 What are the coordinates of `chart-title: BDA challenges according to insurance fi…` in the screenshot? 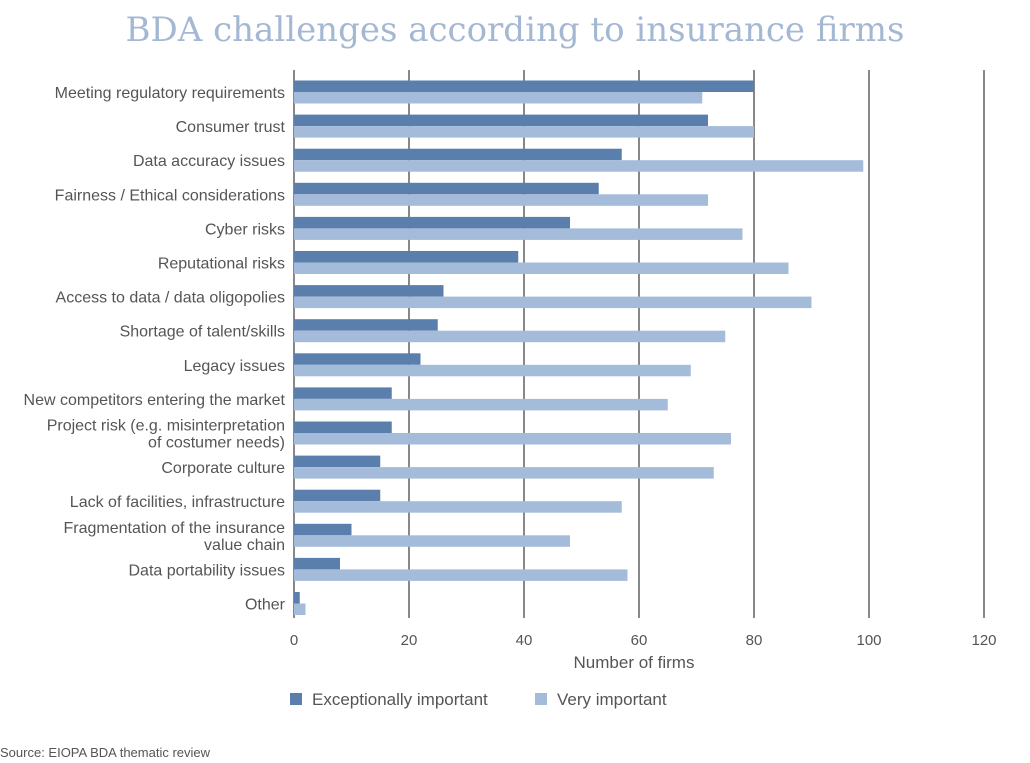 It's located at (515, 30).